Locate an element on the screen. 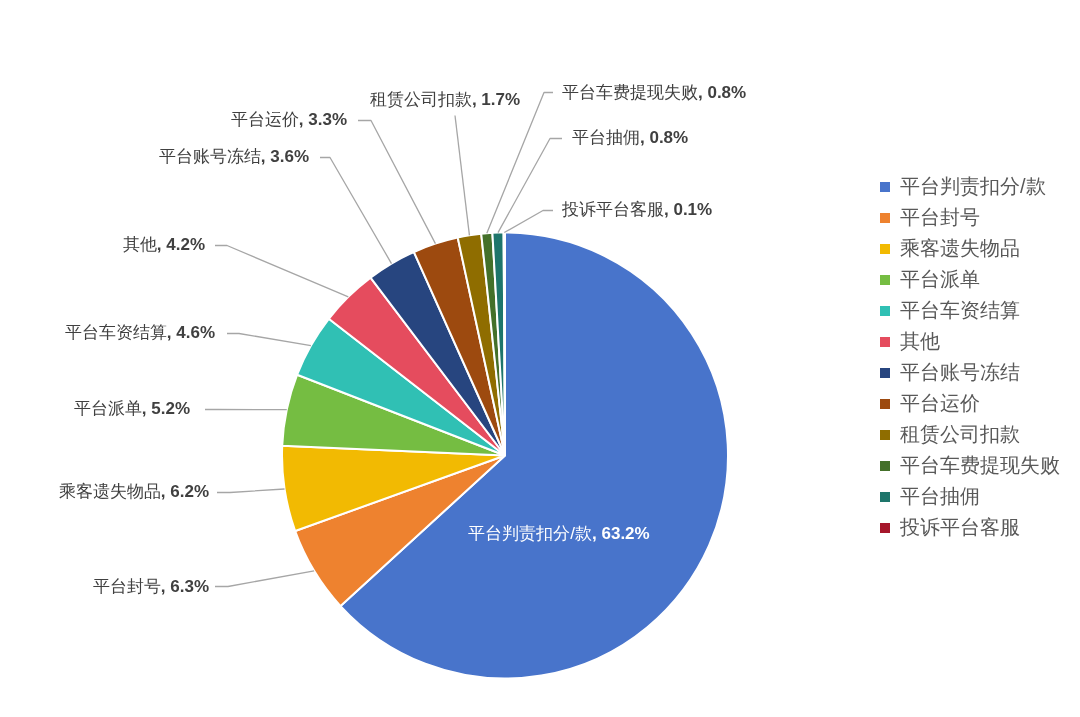 This screenshot has width=1080, height=717. data-label: 平台派单, 5.2% is located at coordinates (132, 409).